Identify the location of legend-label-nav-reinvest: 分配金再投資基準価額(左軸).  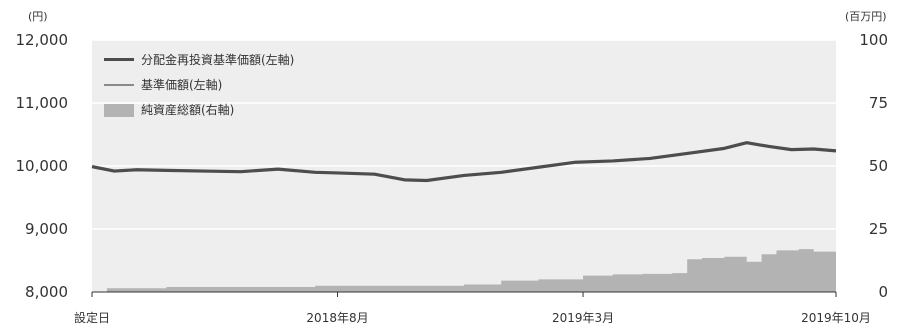
(217, 59).